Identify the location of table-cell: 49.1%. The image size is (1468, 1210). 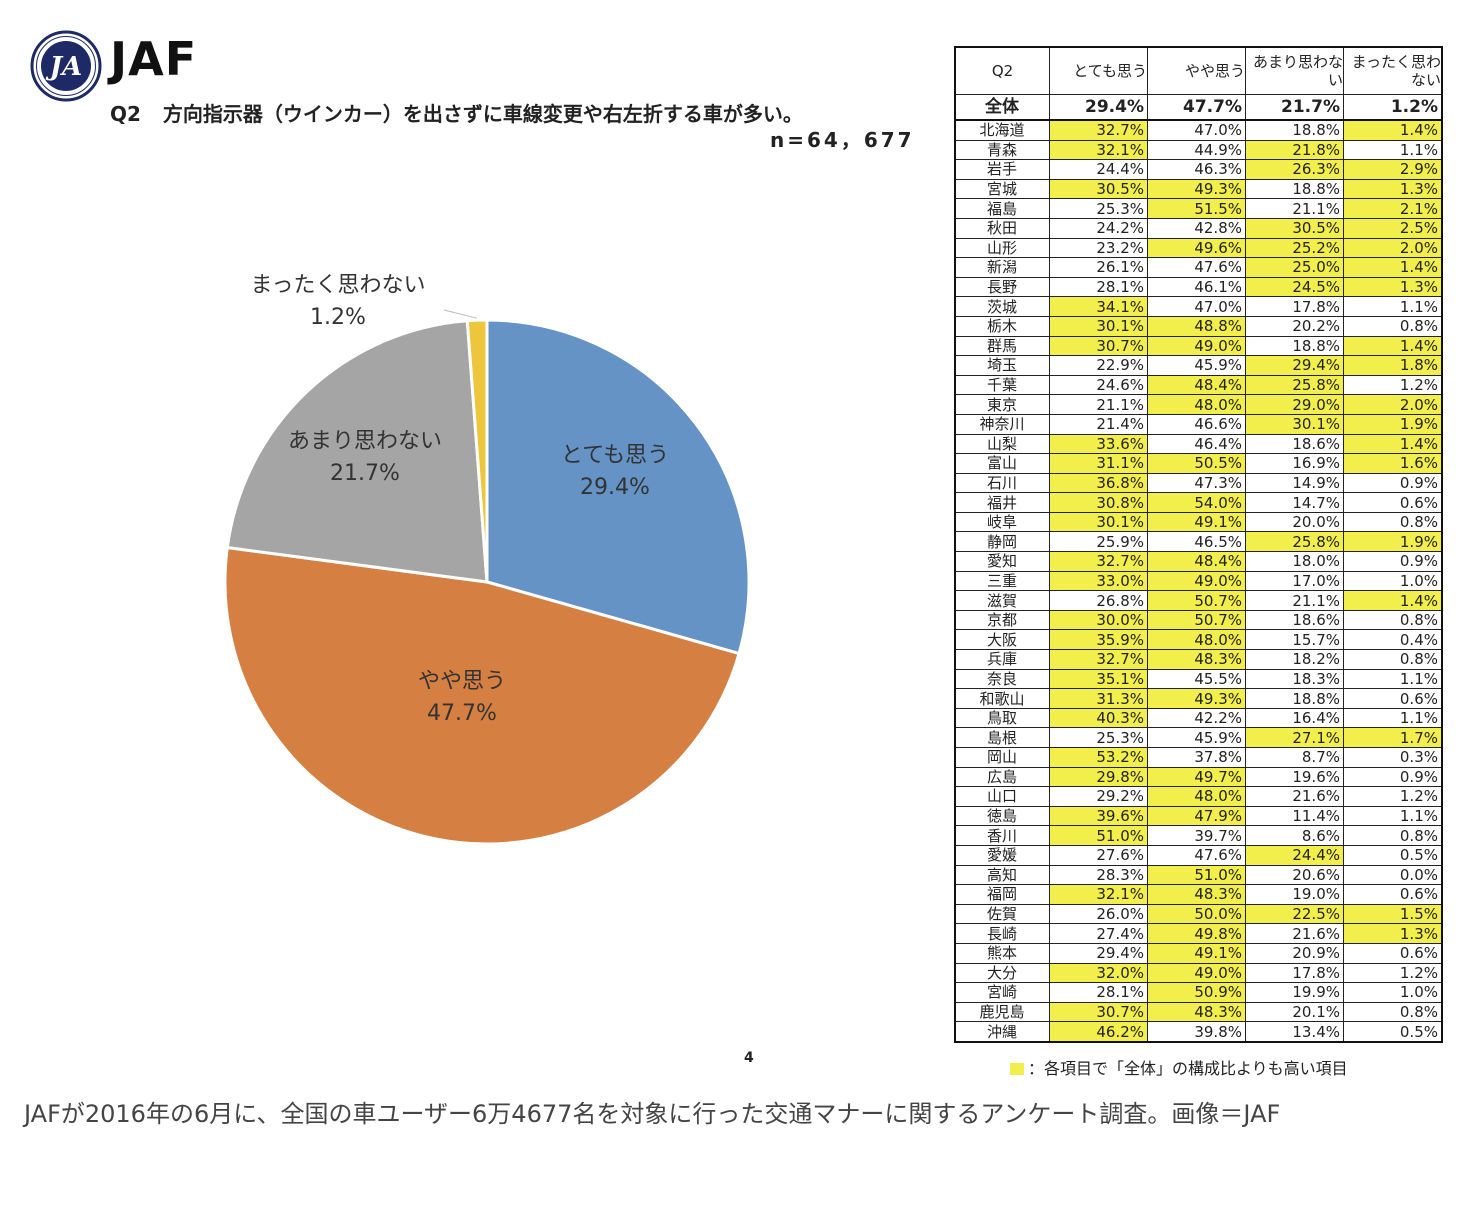
(1196, 522).